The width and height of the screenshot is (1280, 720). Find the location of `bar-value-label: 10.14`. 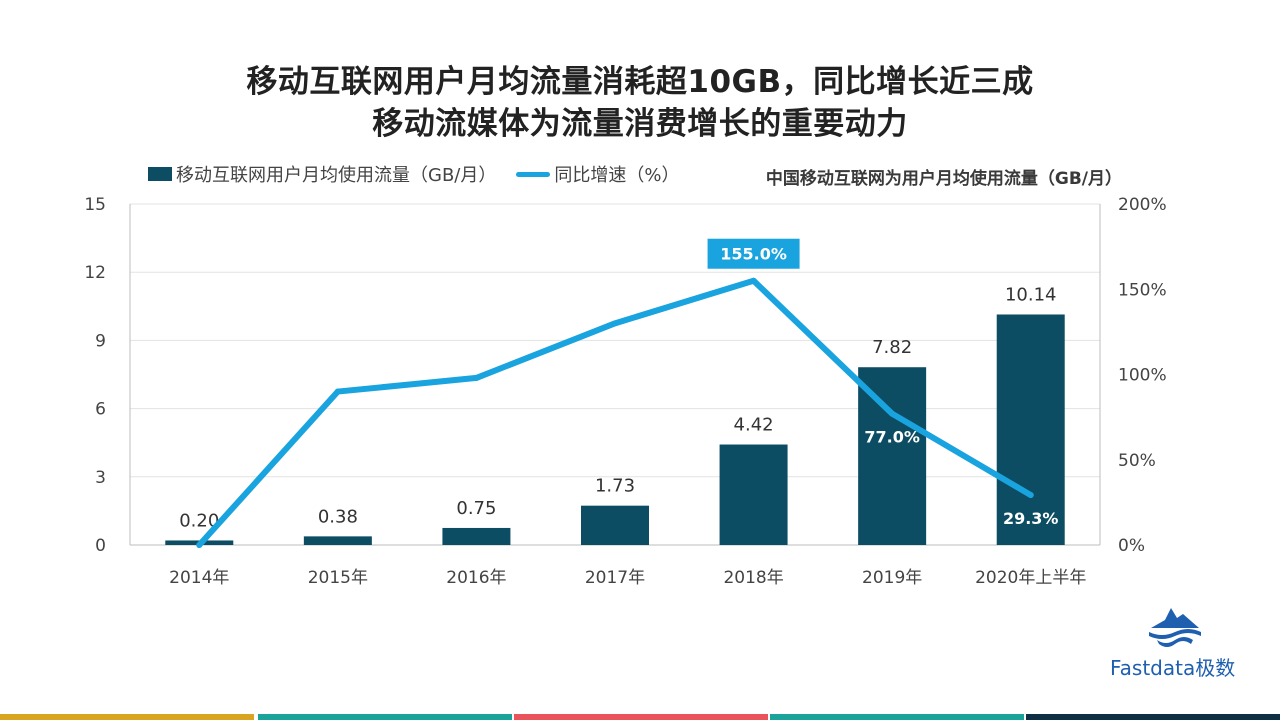

bar-value-label: 10.14 is located at coordinates (1031, 294).